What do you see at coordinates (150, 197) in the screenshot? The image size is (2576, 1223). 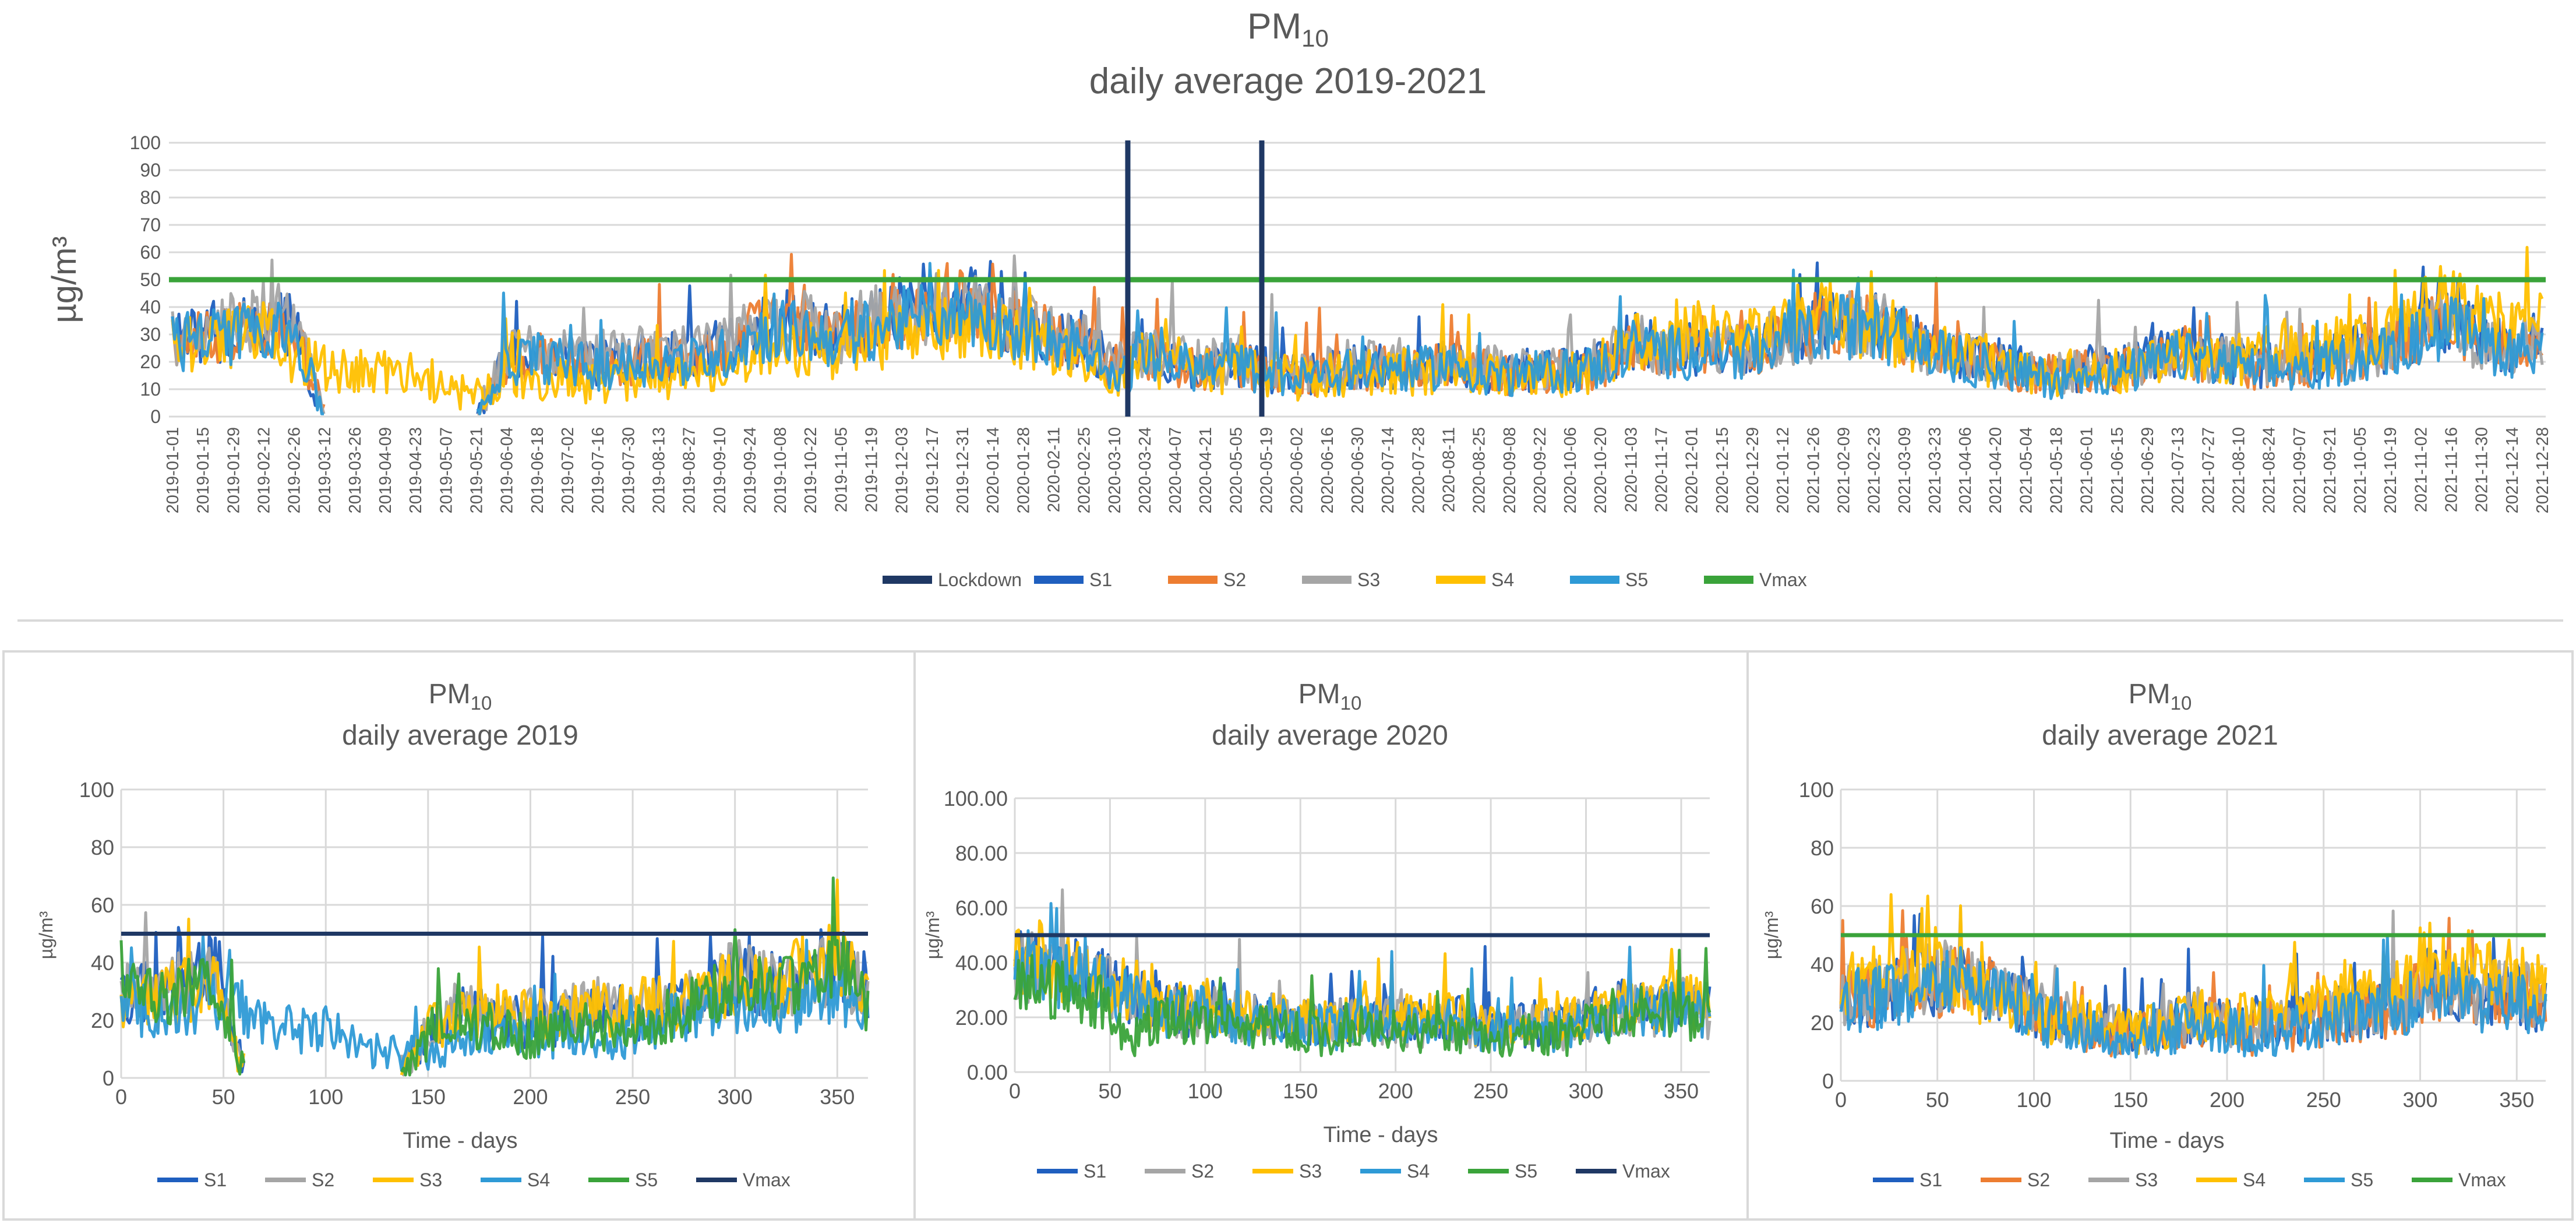 I see `main-ytick-label: 80` at bounding box center [150, 197].